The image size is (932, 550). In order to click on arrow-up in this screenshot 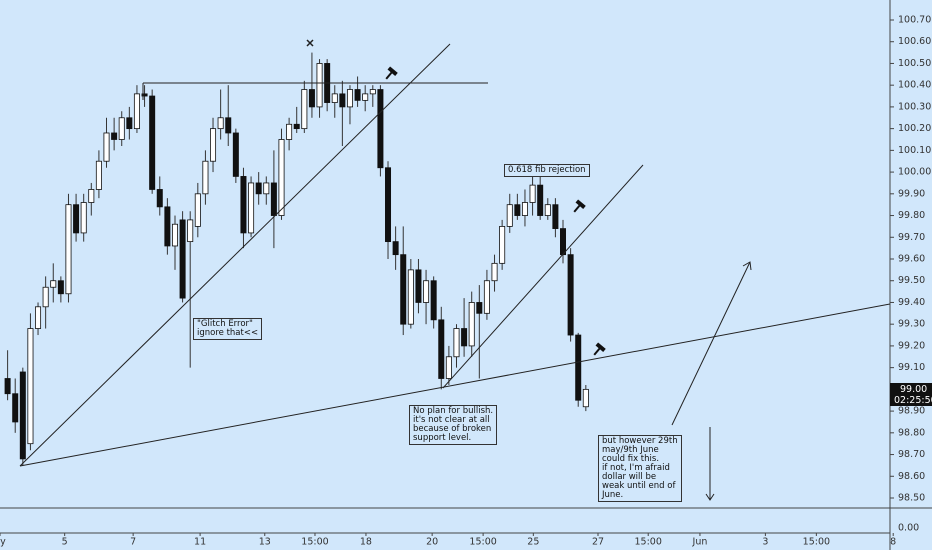, I will do `click(711, 343)`.